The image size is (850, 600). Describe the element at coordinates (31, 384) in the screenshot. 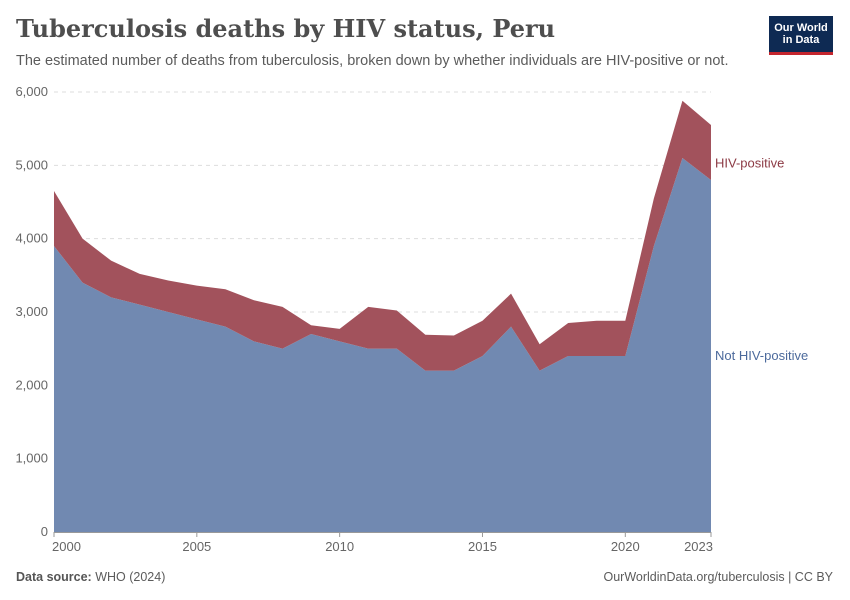

I see `y-tick-label: 2,000` at that location.